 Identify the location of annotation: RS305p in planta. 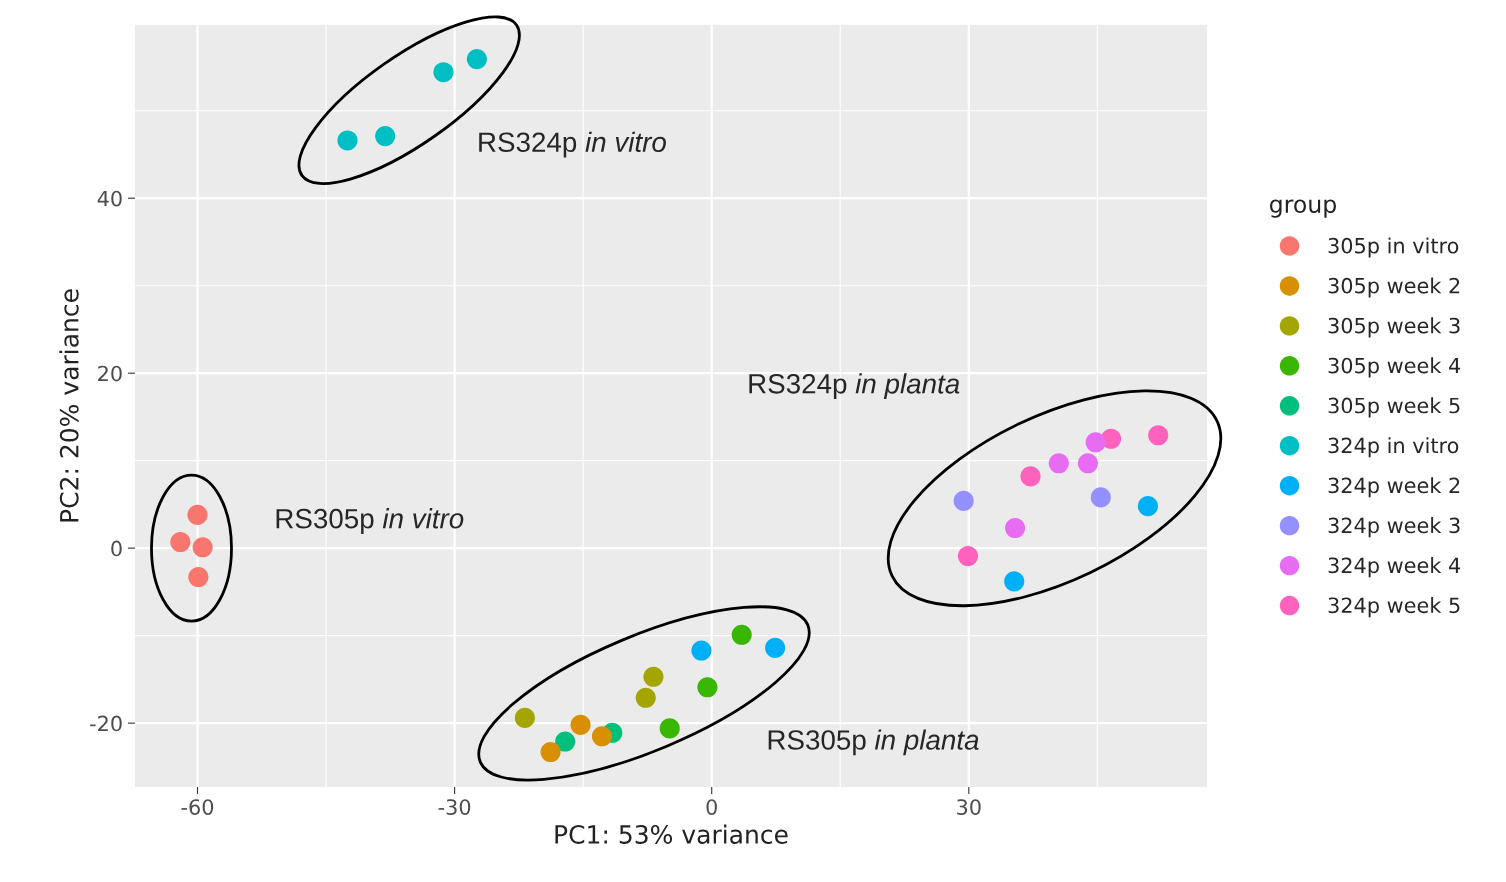
(873, 742).